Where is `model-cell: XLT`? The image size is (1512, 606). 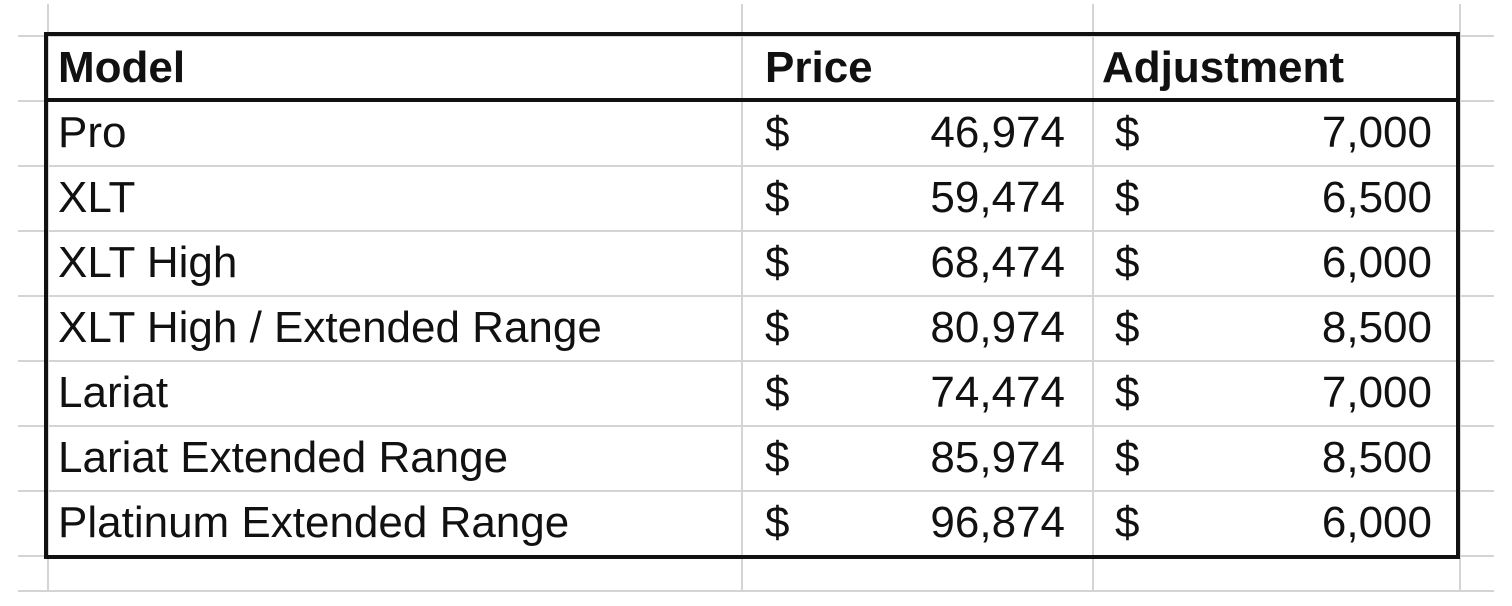
model-cell: XLT is located at coordinates (96, 197).